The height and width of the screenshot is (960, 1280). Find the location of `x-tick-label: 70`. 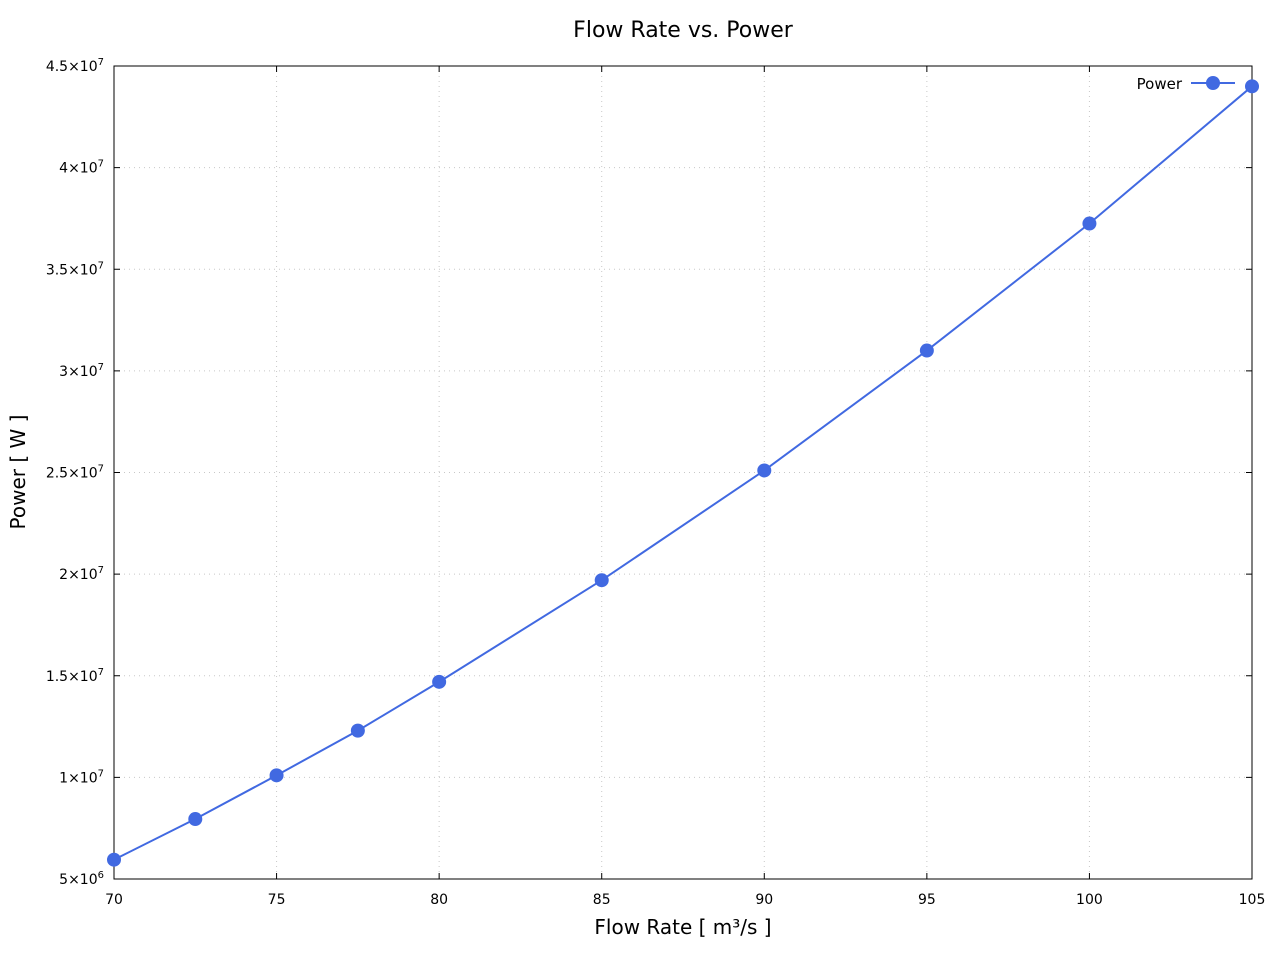

x-tick-label: 70 is located at coordinates (114, 900).